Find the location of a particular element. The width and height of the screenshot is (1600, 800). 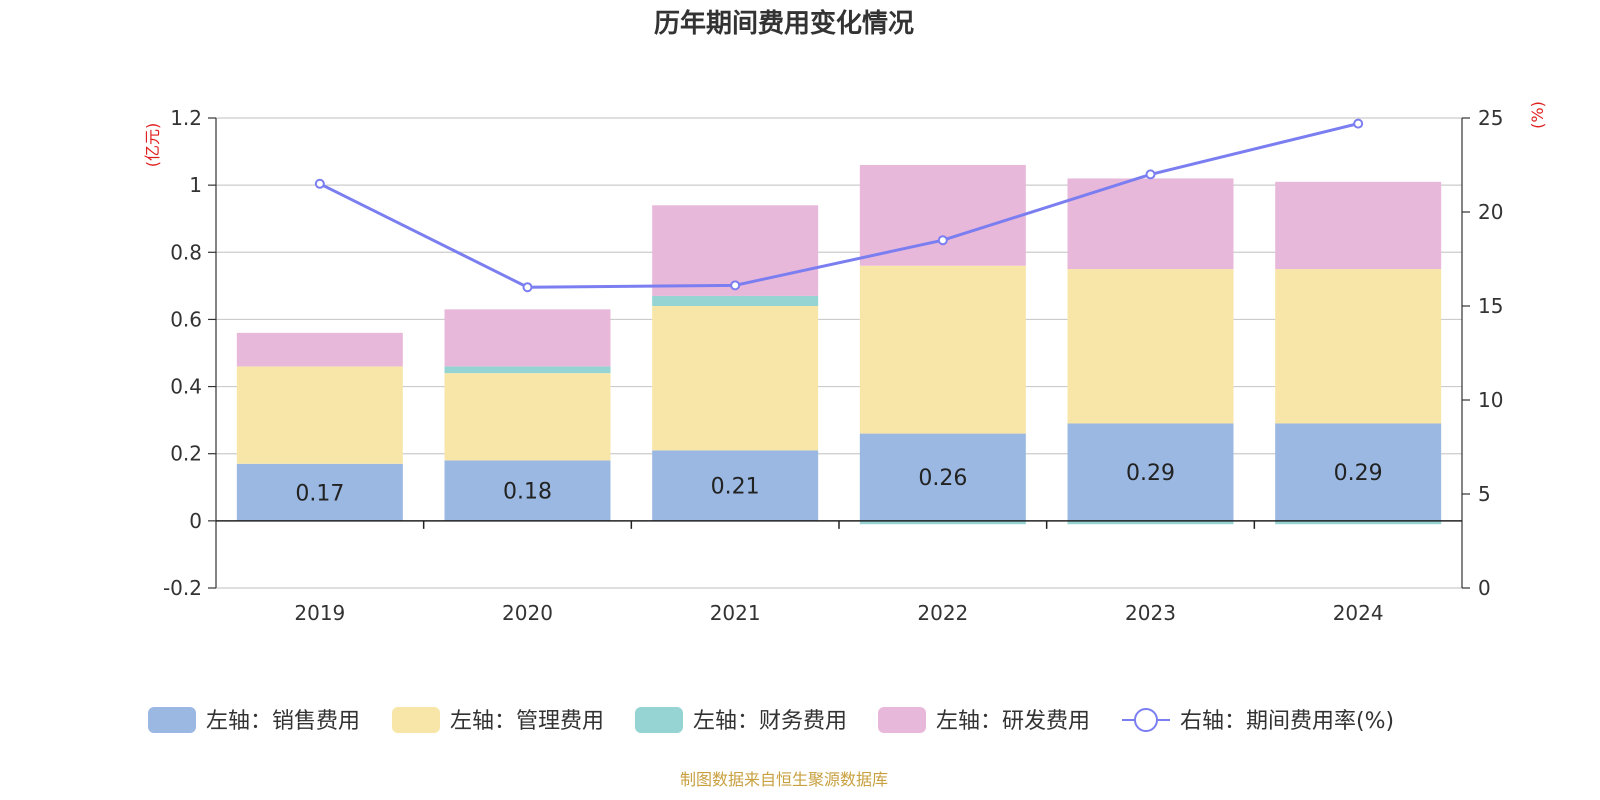

bar-0-2020 is located at coordinates (527, 490).